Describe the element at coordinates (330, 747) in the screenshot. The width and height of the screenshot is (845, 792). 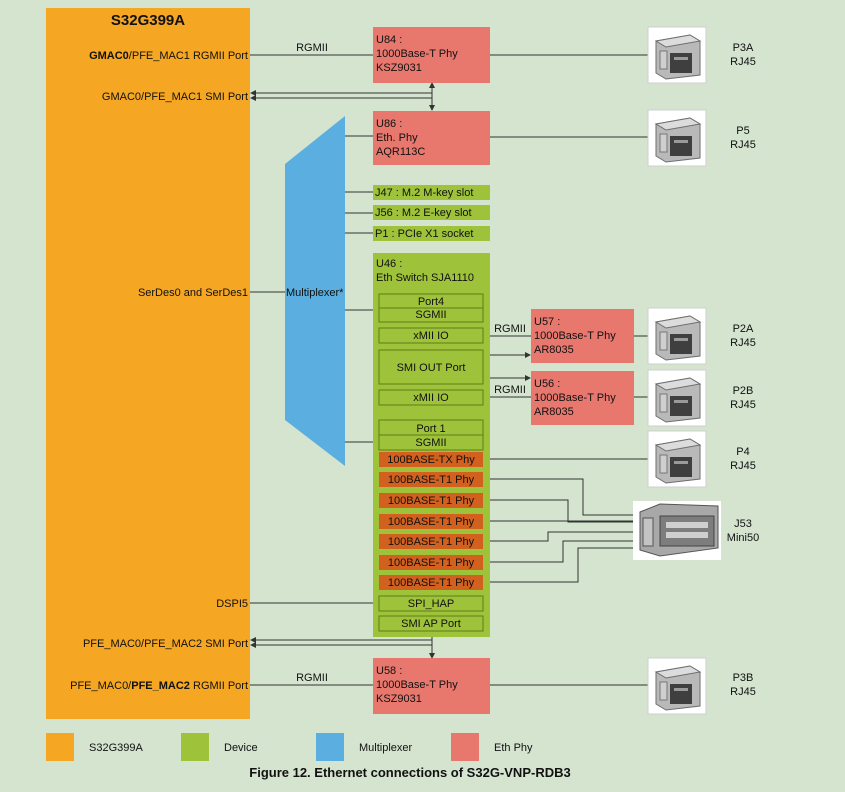
I see `legend-swatch-multiplexer` at that location.